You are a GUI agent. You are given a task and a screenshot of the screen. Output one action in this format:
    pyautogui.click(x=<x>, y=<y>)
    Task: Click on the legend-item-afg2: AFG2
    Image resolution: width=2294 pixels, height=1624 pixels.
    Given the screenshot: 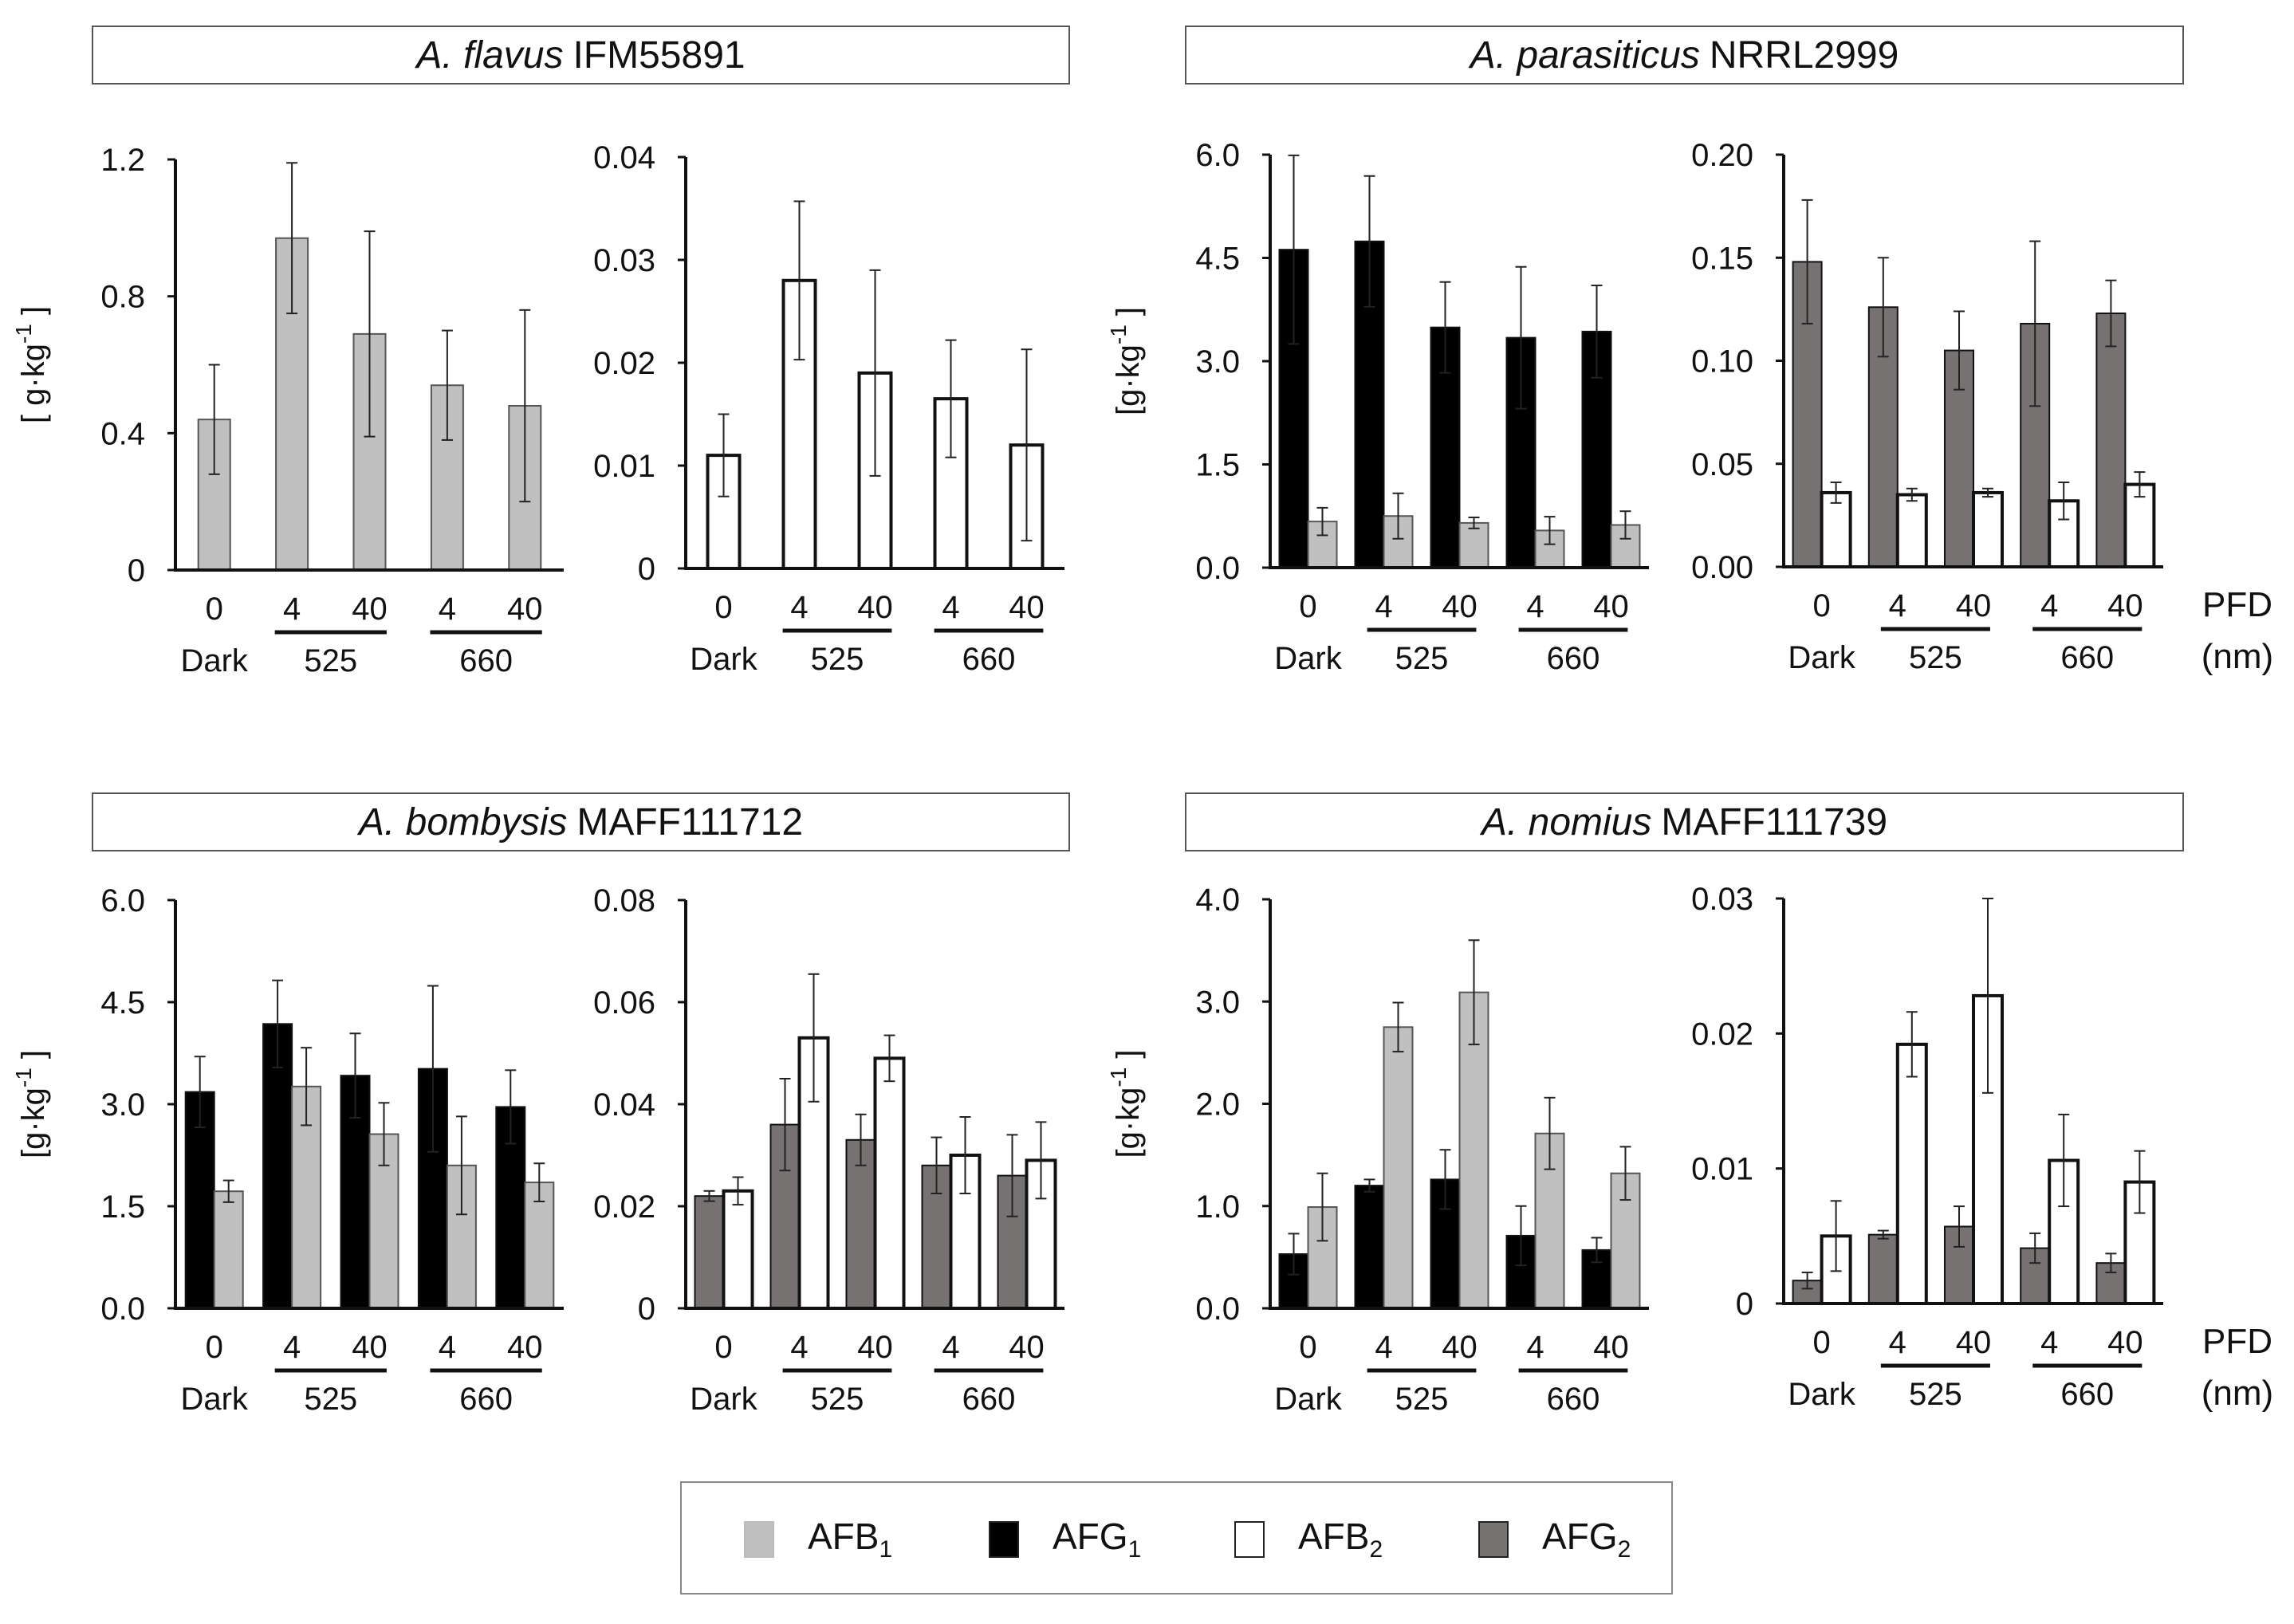 What is the action you would take?
    pyautogui.click(x=1554, y=1540)
    